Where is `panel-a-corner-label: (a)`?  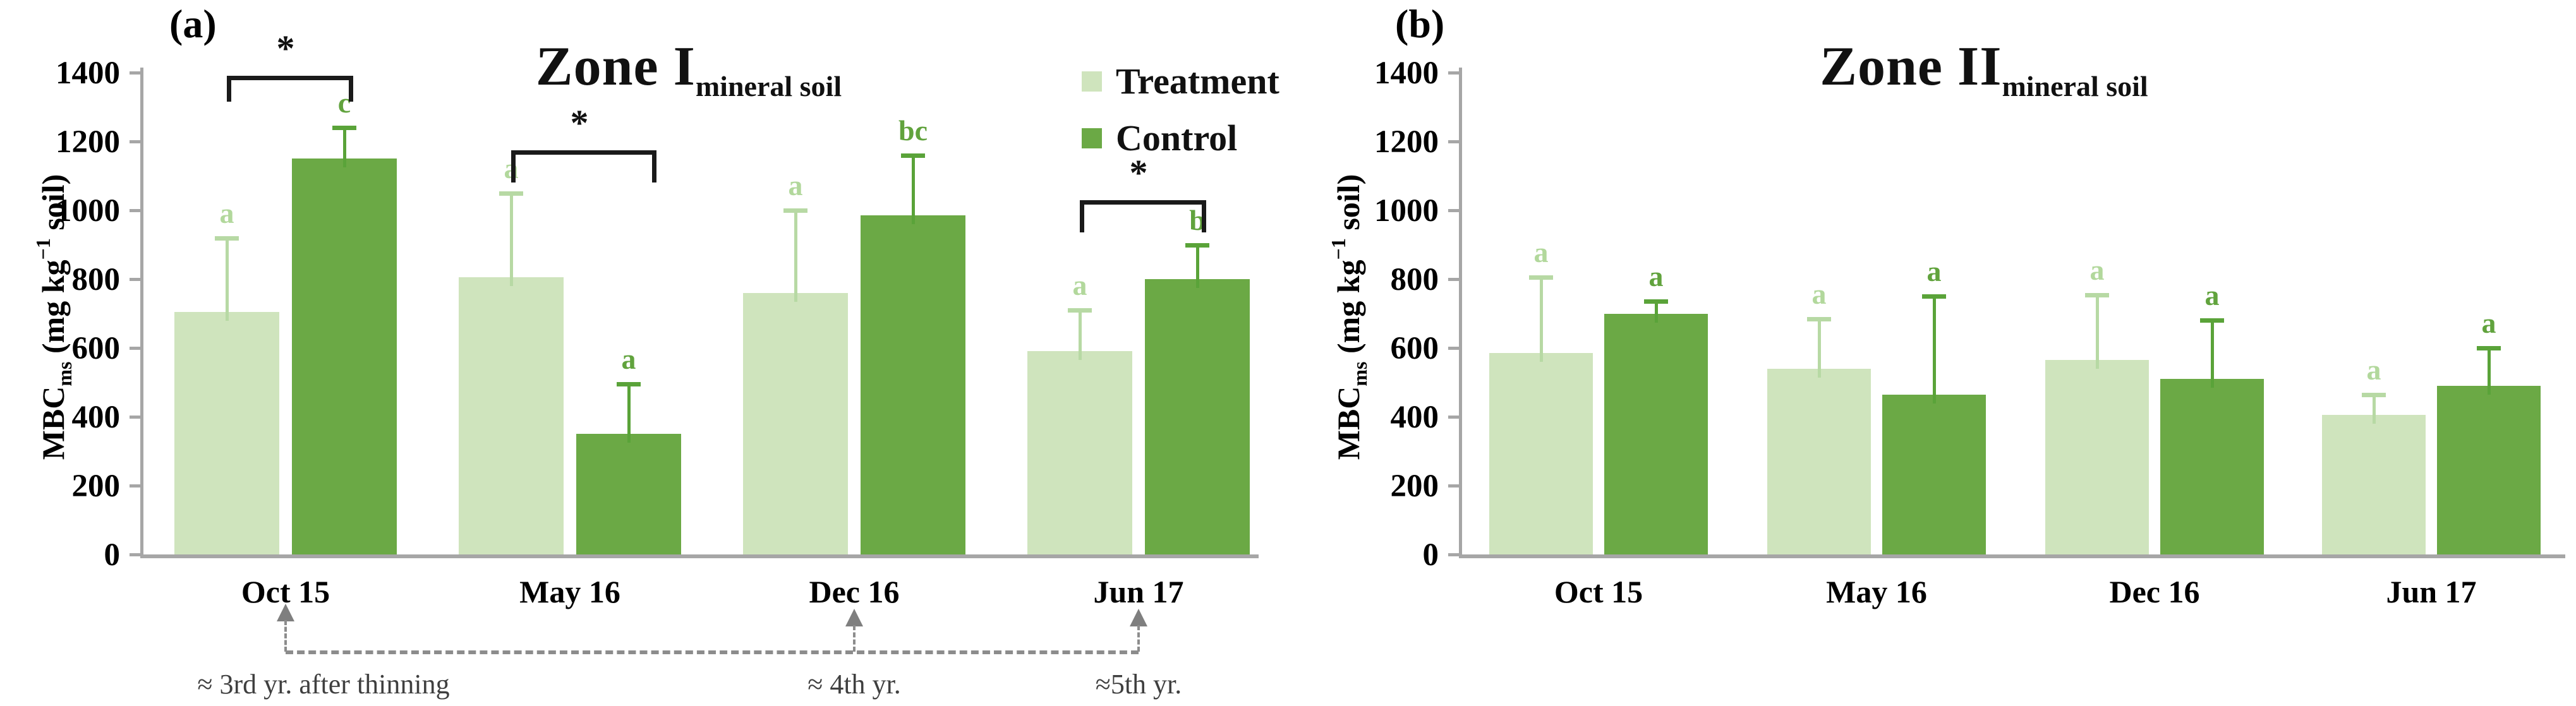 panel-a-corner-label: (a) is located at coordinates (193, 24).